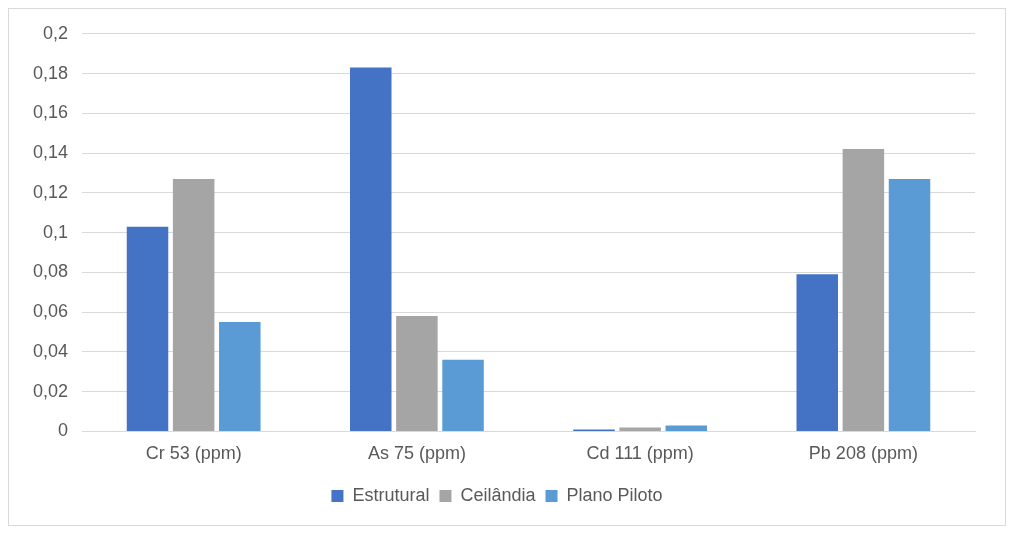 Image resolution: width=1017 pixels, height=536 pixels. Describe the element at coordinates (56, 231) in the screenshot. I see `y-tick-label: 0,1` at that location.